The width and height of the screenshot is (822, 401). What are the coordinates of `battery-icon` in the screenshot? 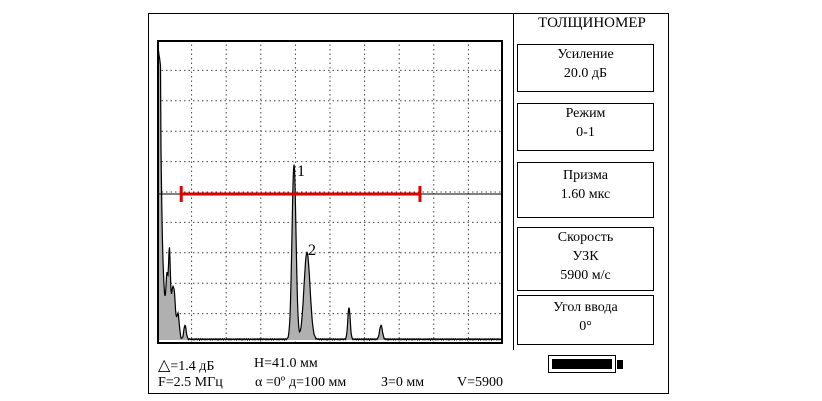 It's located at (585, 364).